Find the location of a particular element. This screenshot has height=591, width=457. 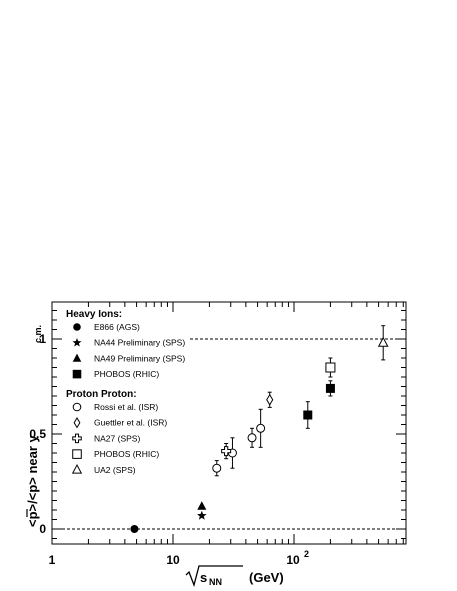

legend-entry-label: NA49 Preliminary (SPS) is located at coordinates (139, 358).